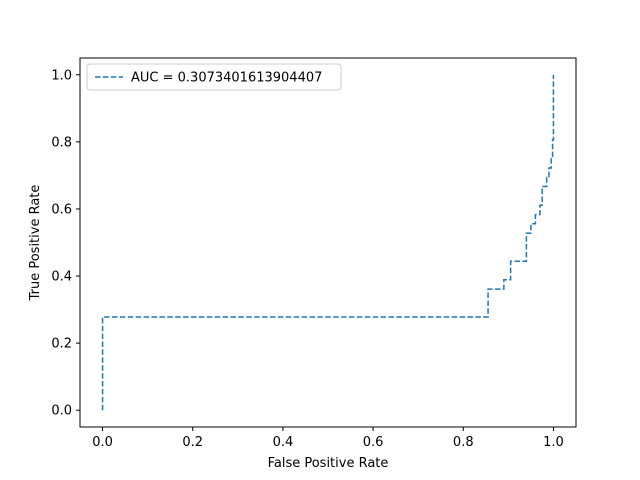 The height and width of the screenshot is (480, 640). Describe the element at coordinates (226, 78) in the screenshot. I see `legend-label: AUC = 0.3073401613904407` at that location.